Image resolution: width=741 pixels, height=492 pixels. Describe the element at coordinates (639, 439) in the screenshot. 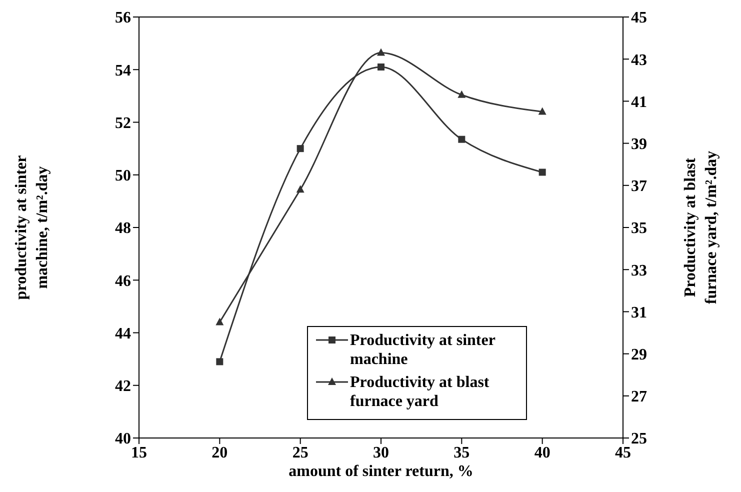

I see `y2-tick-label: 25` at that location.